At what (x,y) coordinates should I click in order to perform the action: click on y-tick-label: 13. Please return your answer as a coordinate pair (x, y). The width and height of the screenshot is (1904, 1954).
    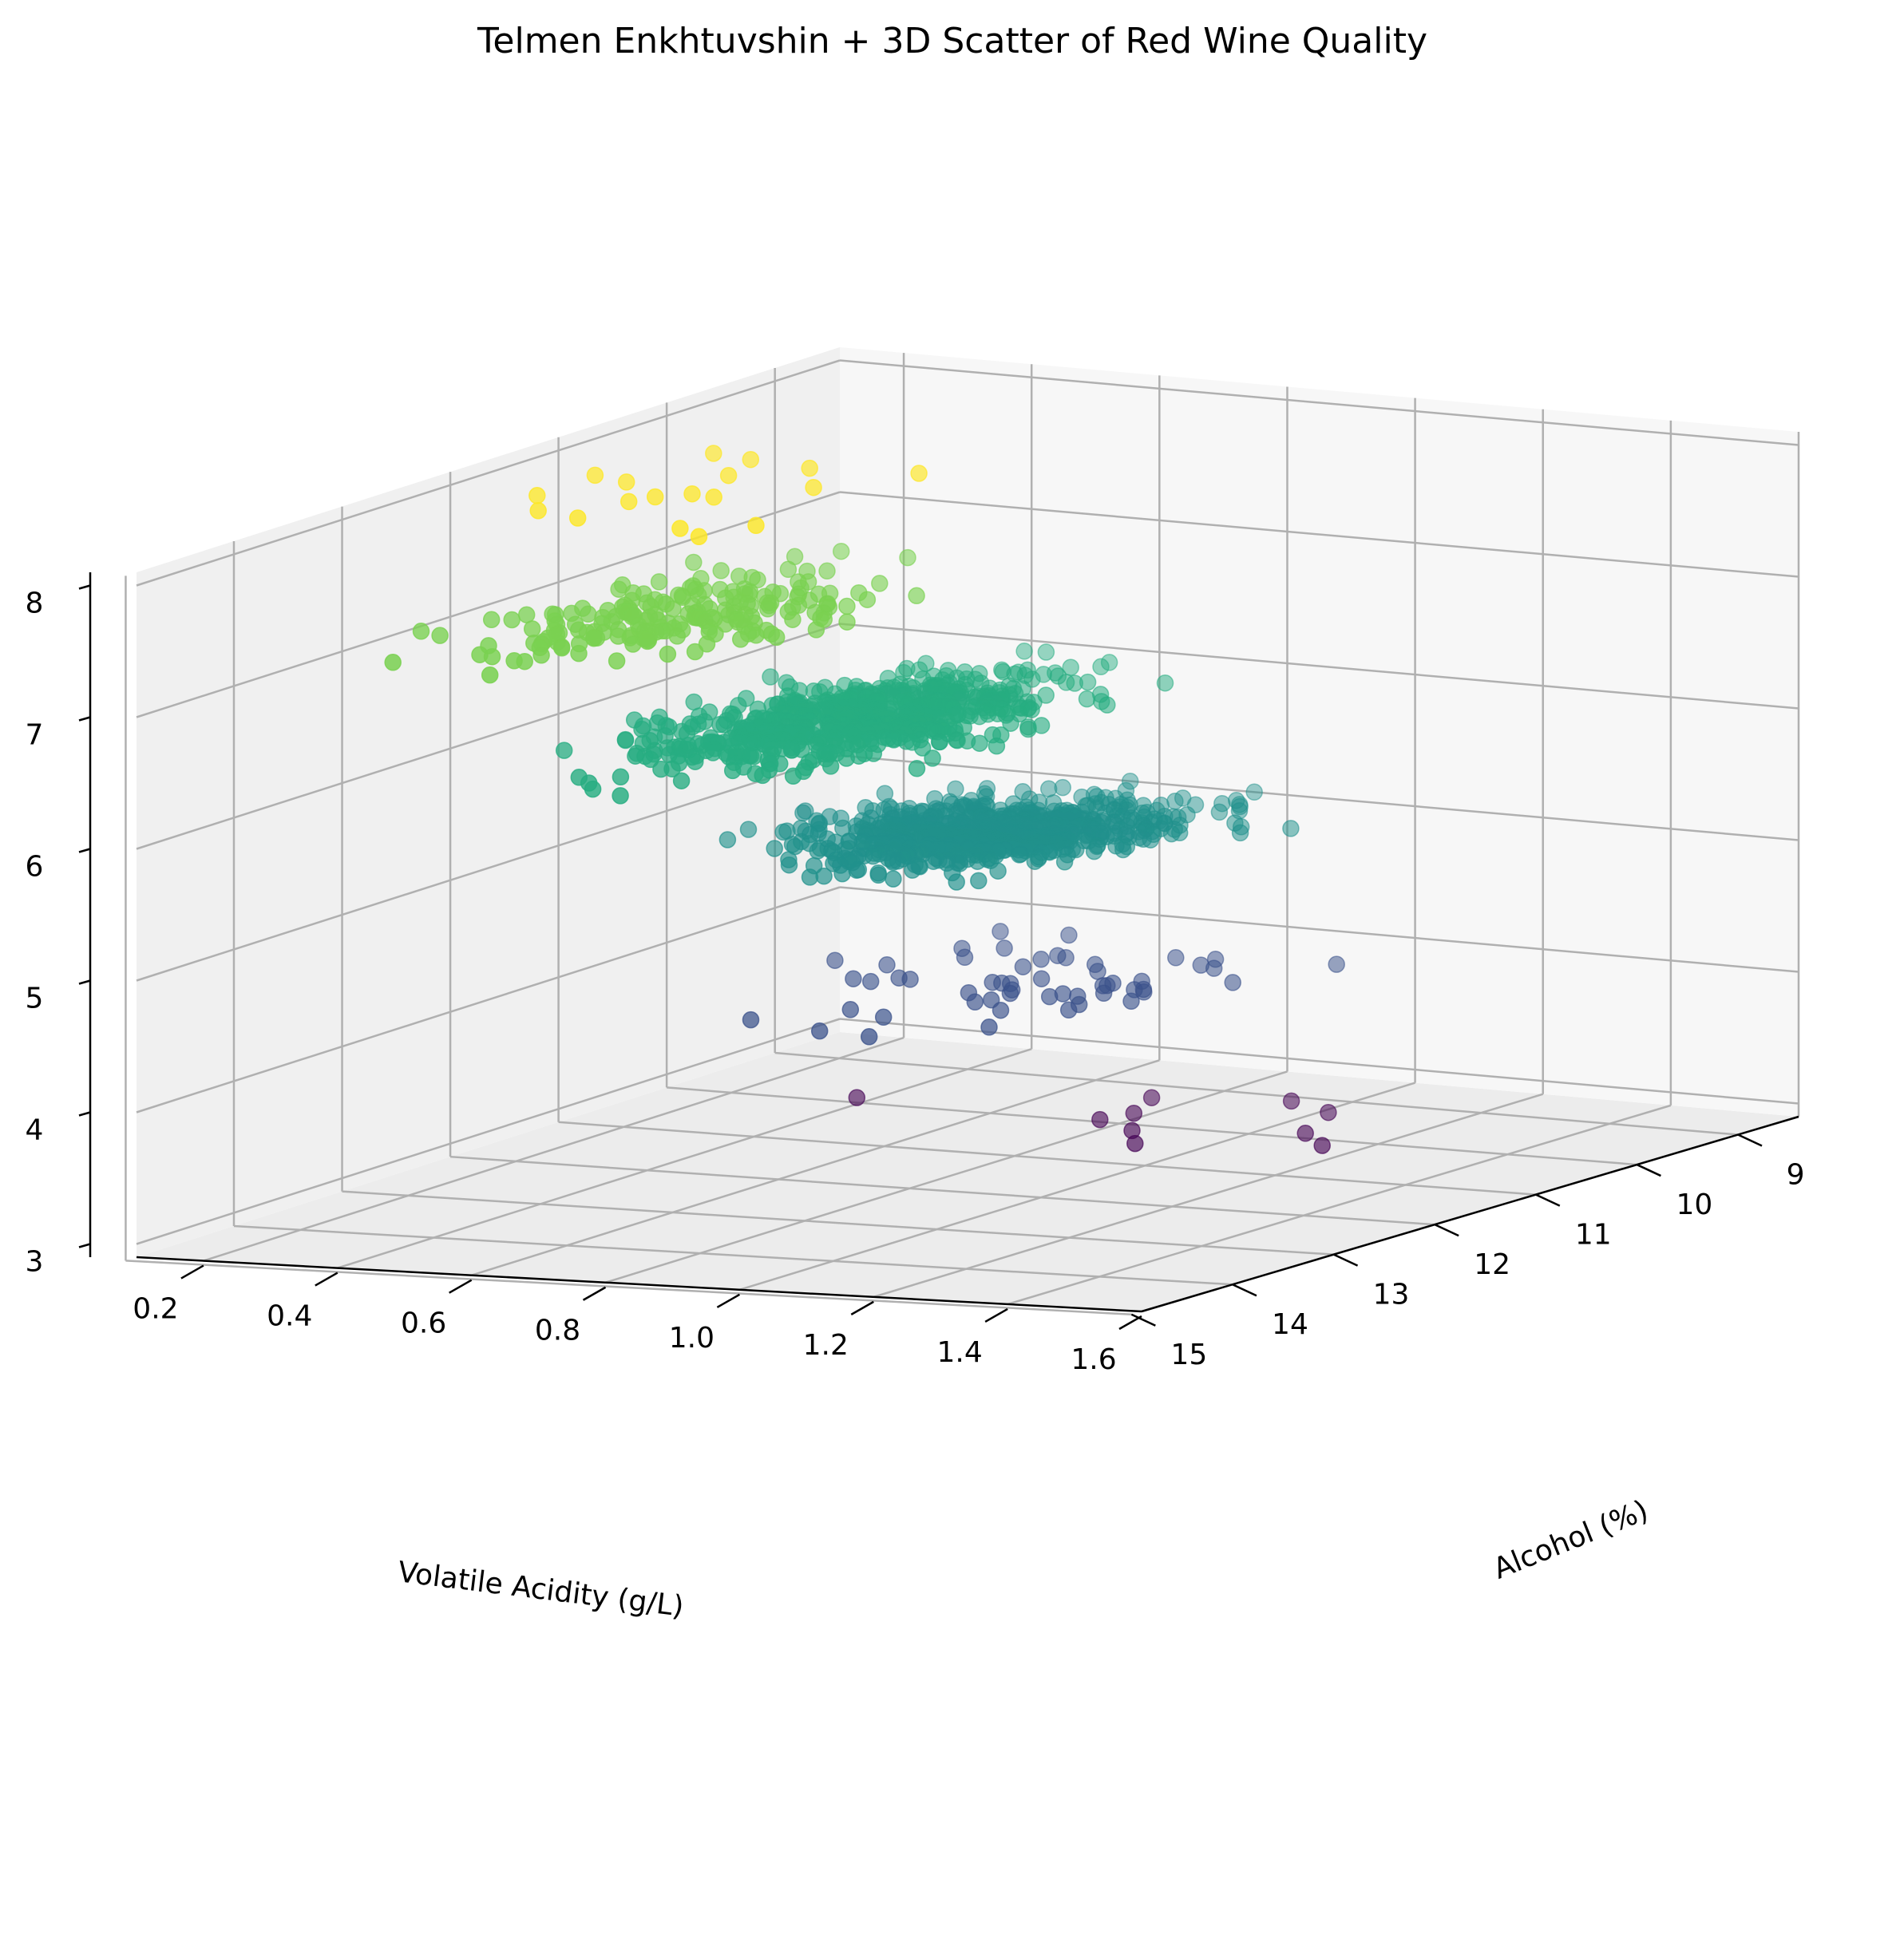
    Looking at the image, I should click on (1391, 1295).